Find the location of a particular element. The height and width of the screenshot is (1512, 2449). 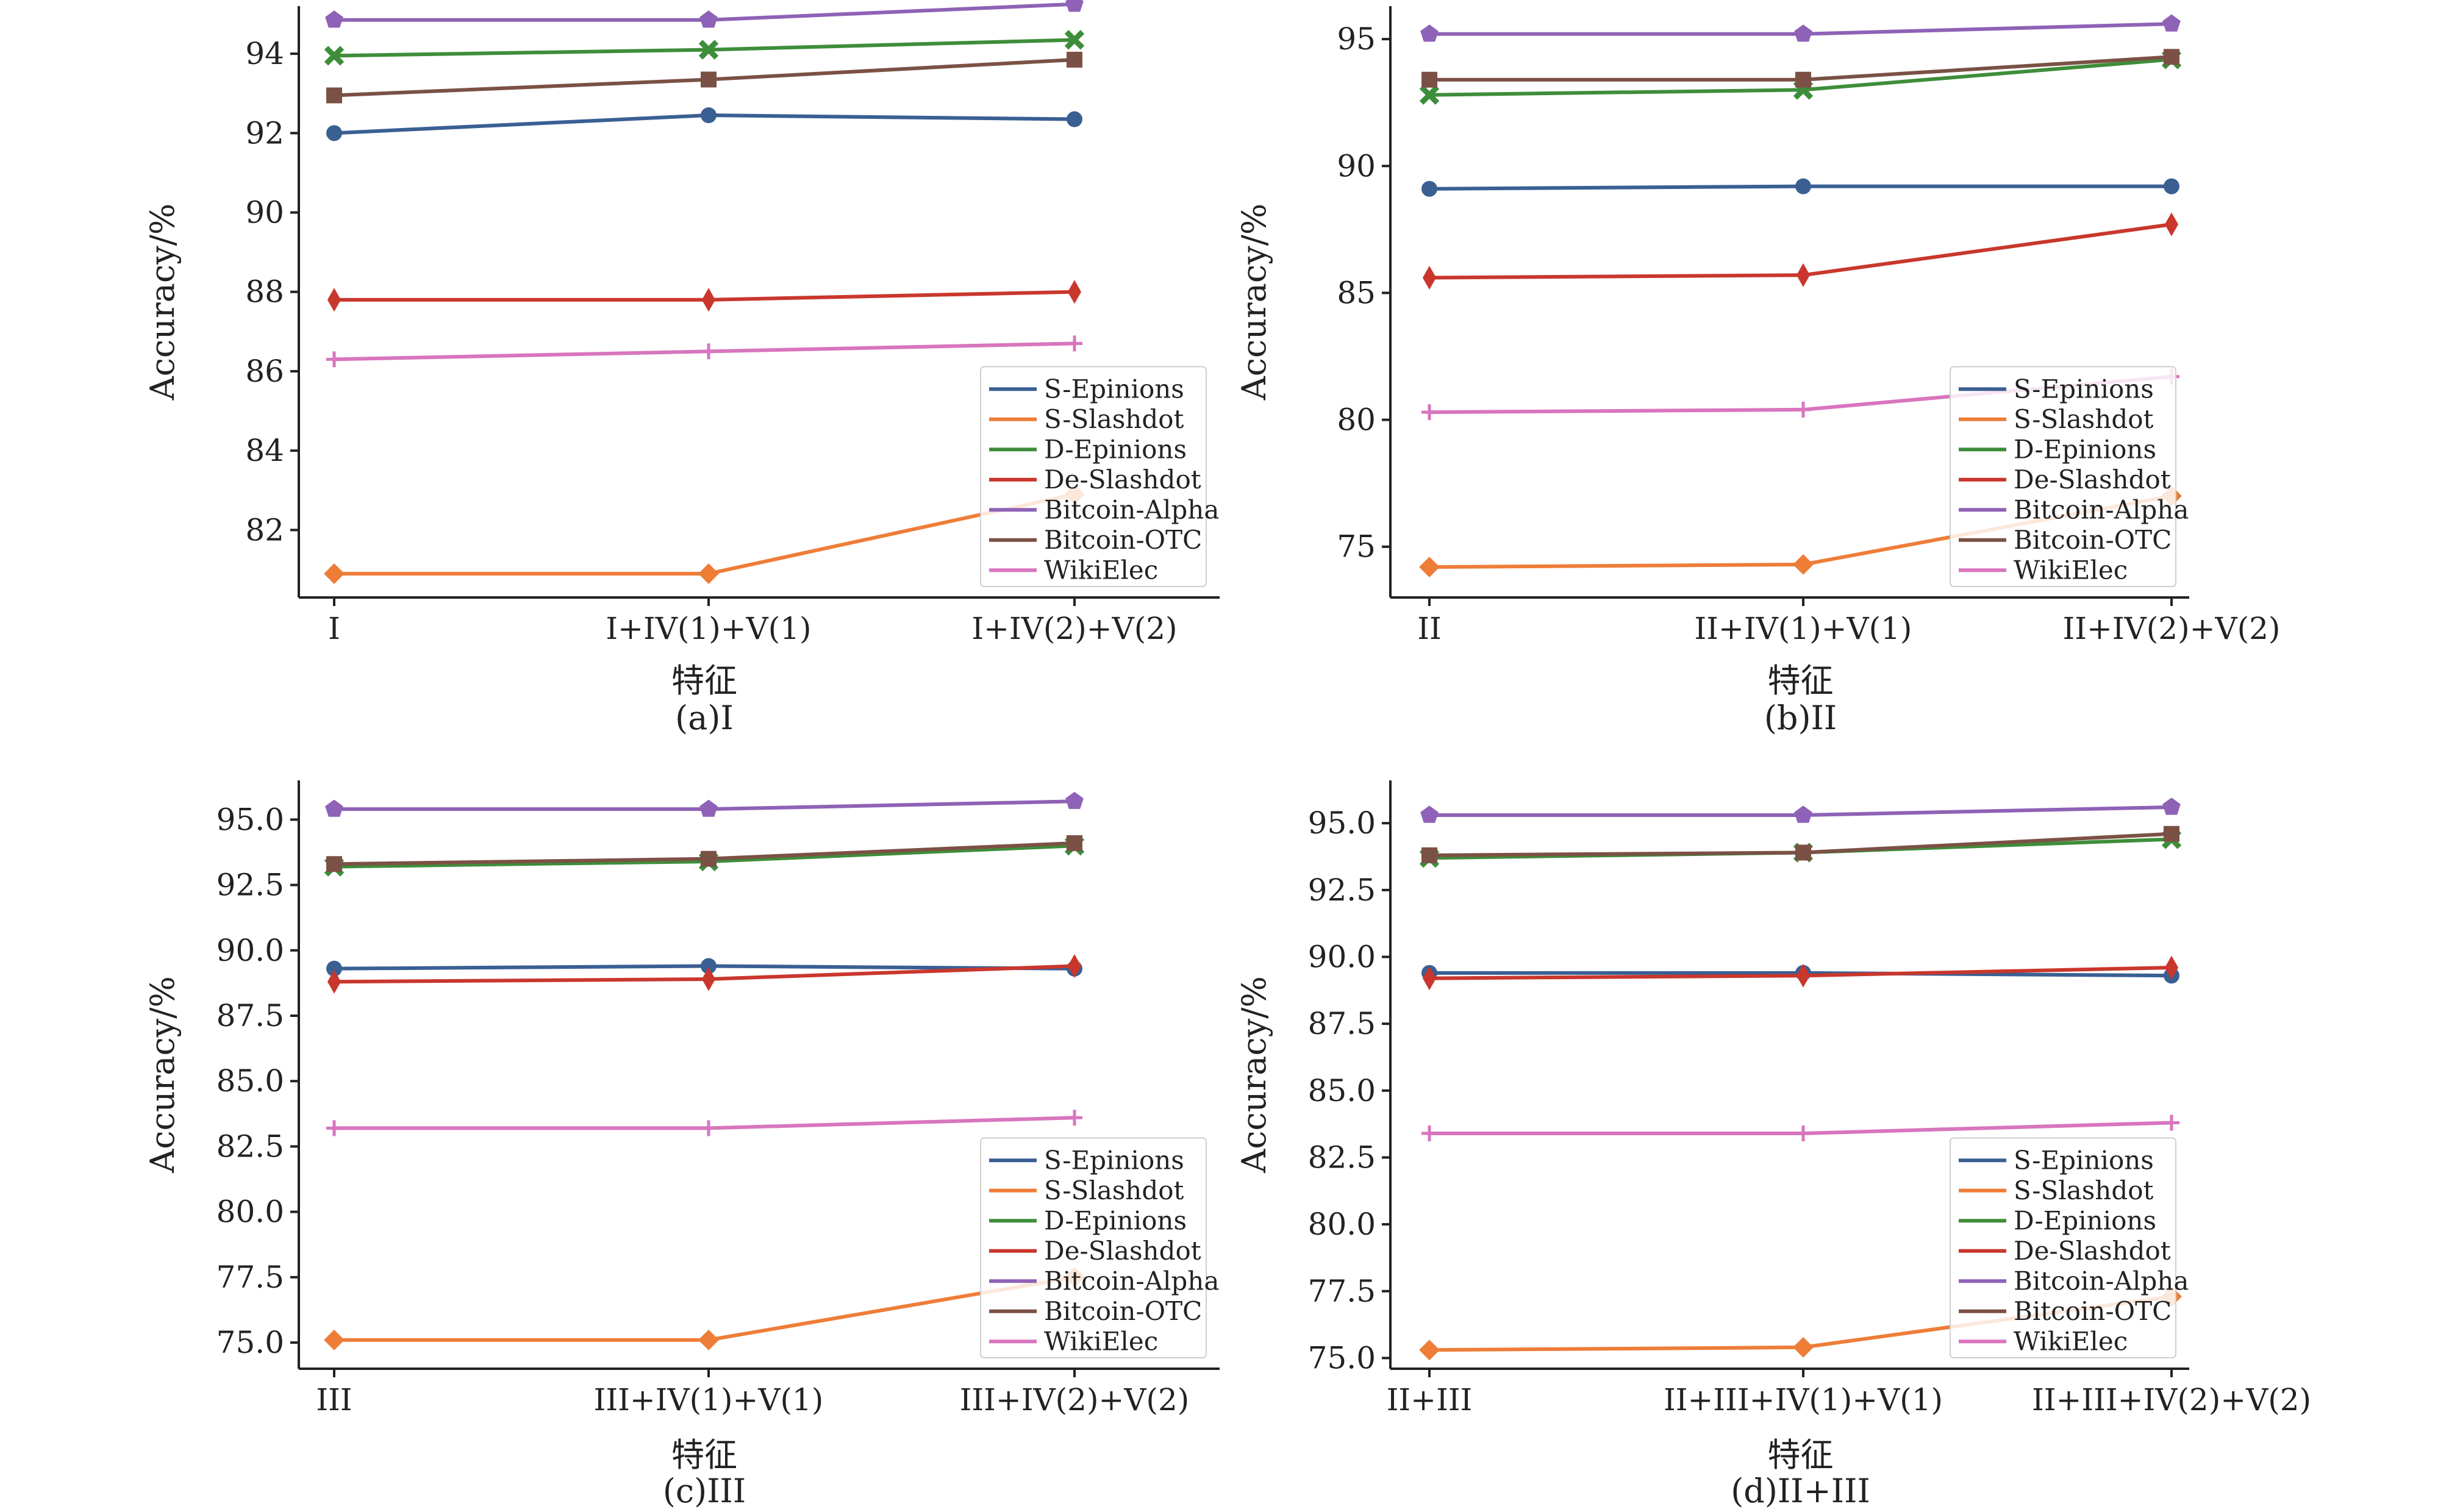

x-tick-label: II+III+IV(1)+V(1) is located at coordinates (1803, 1399).